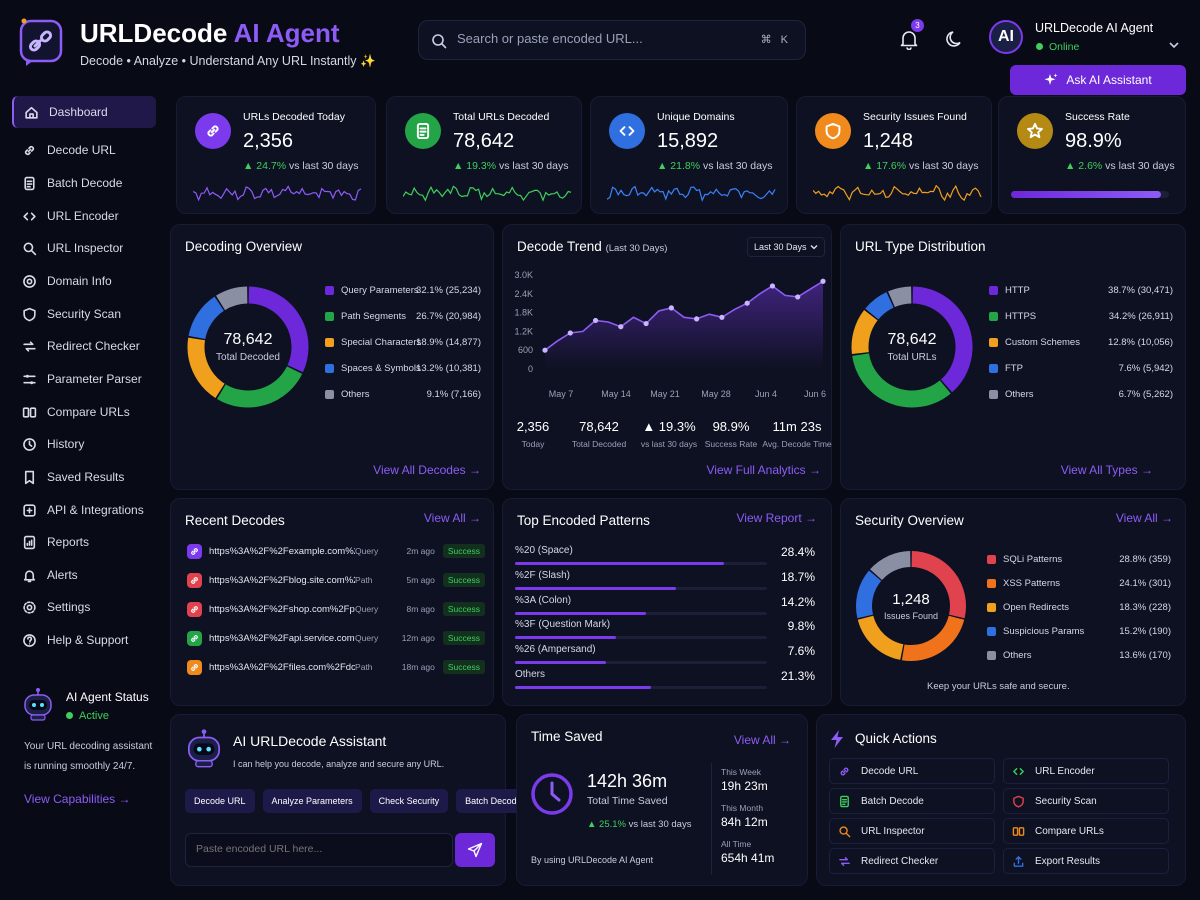  Describe the element at coordinates (427, 470) in the screenshot. I see `view-all-decodes-link: View All Decodes →` at that location.